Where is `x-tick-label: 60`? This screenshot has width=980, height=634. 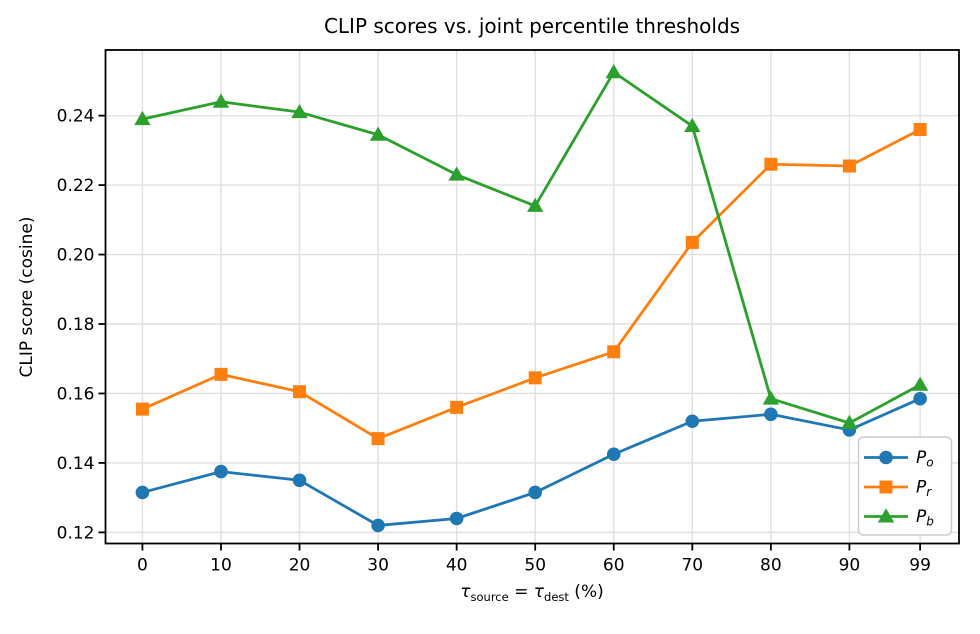
x-tick-label: 60 is located at coordinates (614, 566).